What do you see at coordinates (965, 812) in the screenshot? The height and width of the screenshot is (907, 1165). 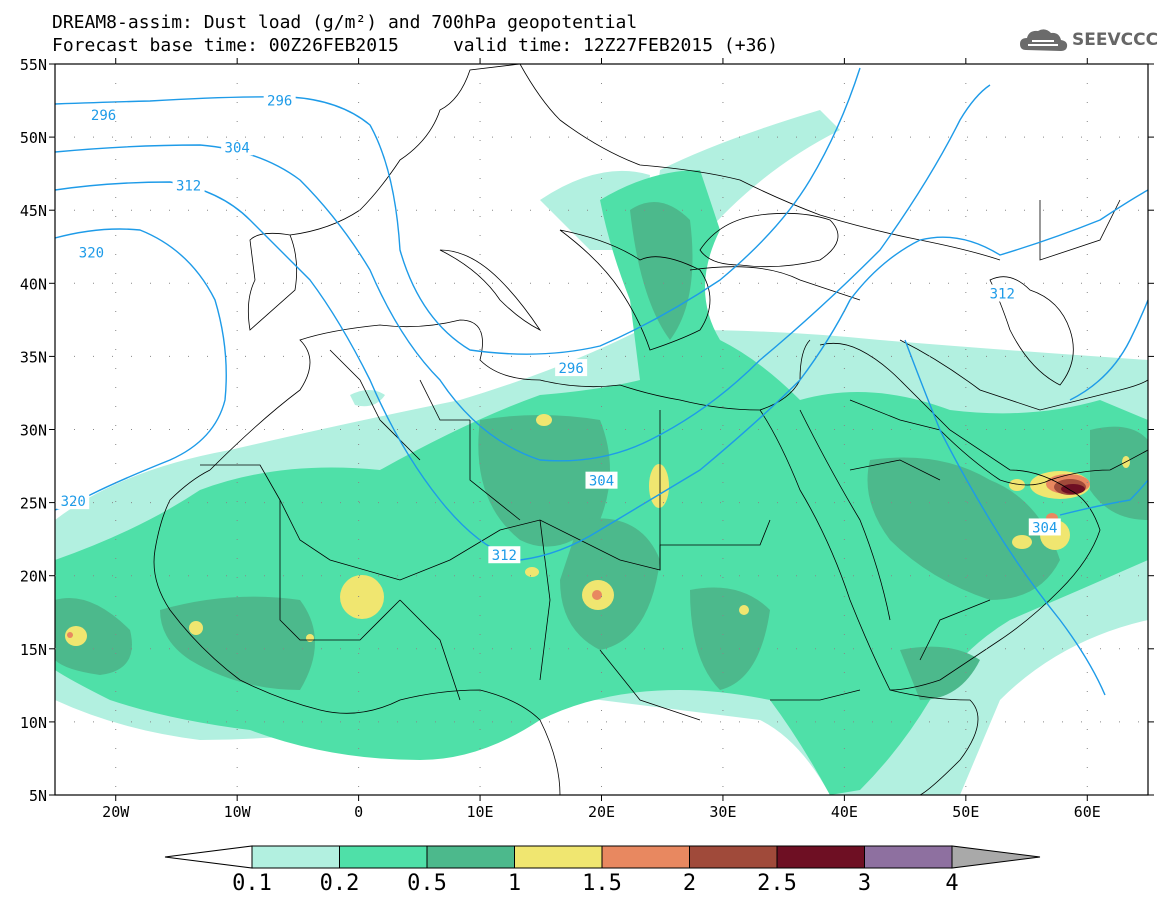 I see `lon-tick-label: 50E` at bounding box center [965, 812].